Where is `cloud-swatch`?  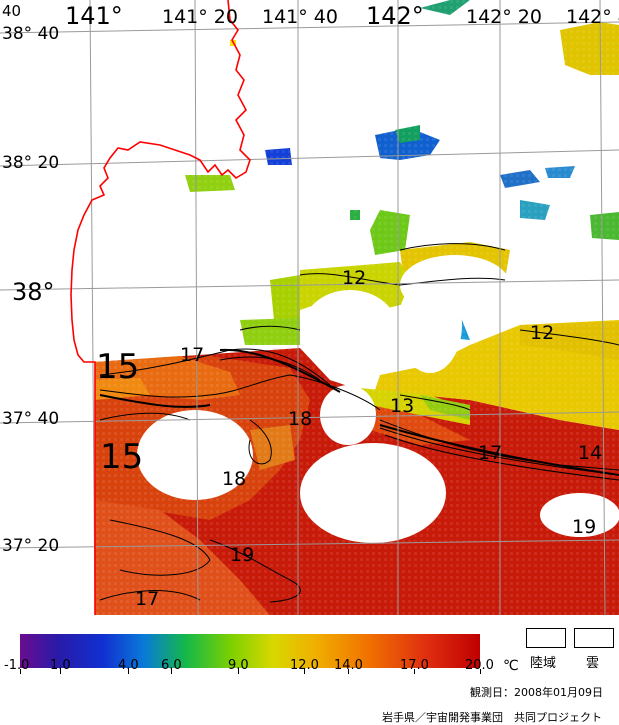 cloud-swatch is located at coordinates (594, 638).